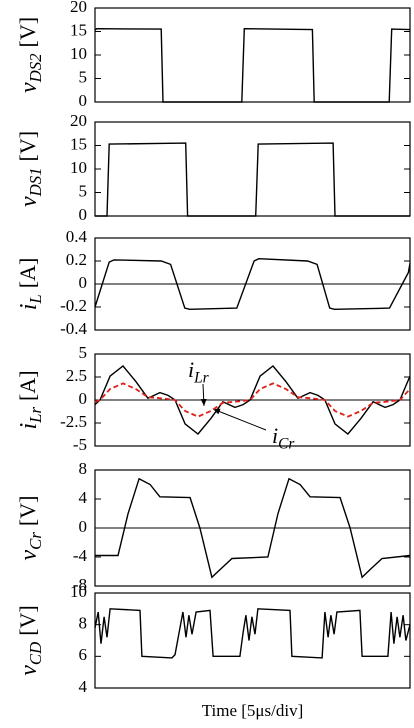 The width and height of the screenshot is (414, 728). I want to click on subscript: L, so click(35, 299).